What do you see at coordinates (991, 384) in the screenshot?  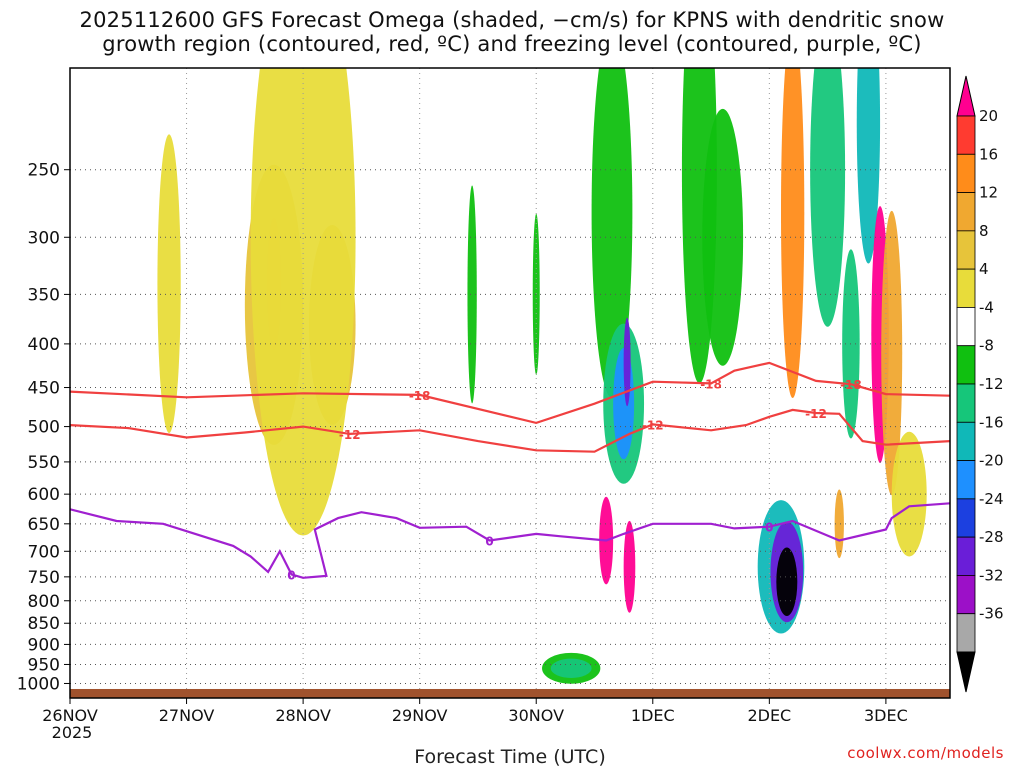 I see `colorbar-label: -12` at bounding box center [991, 384].